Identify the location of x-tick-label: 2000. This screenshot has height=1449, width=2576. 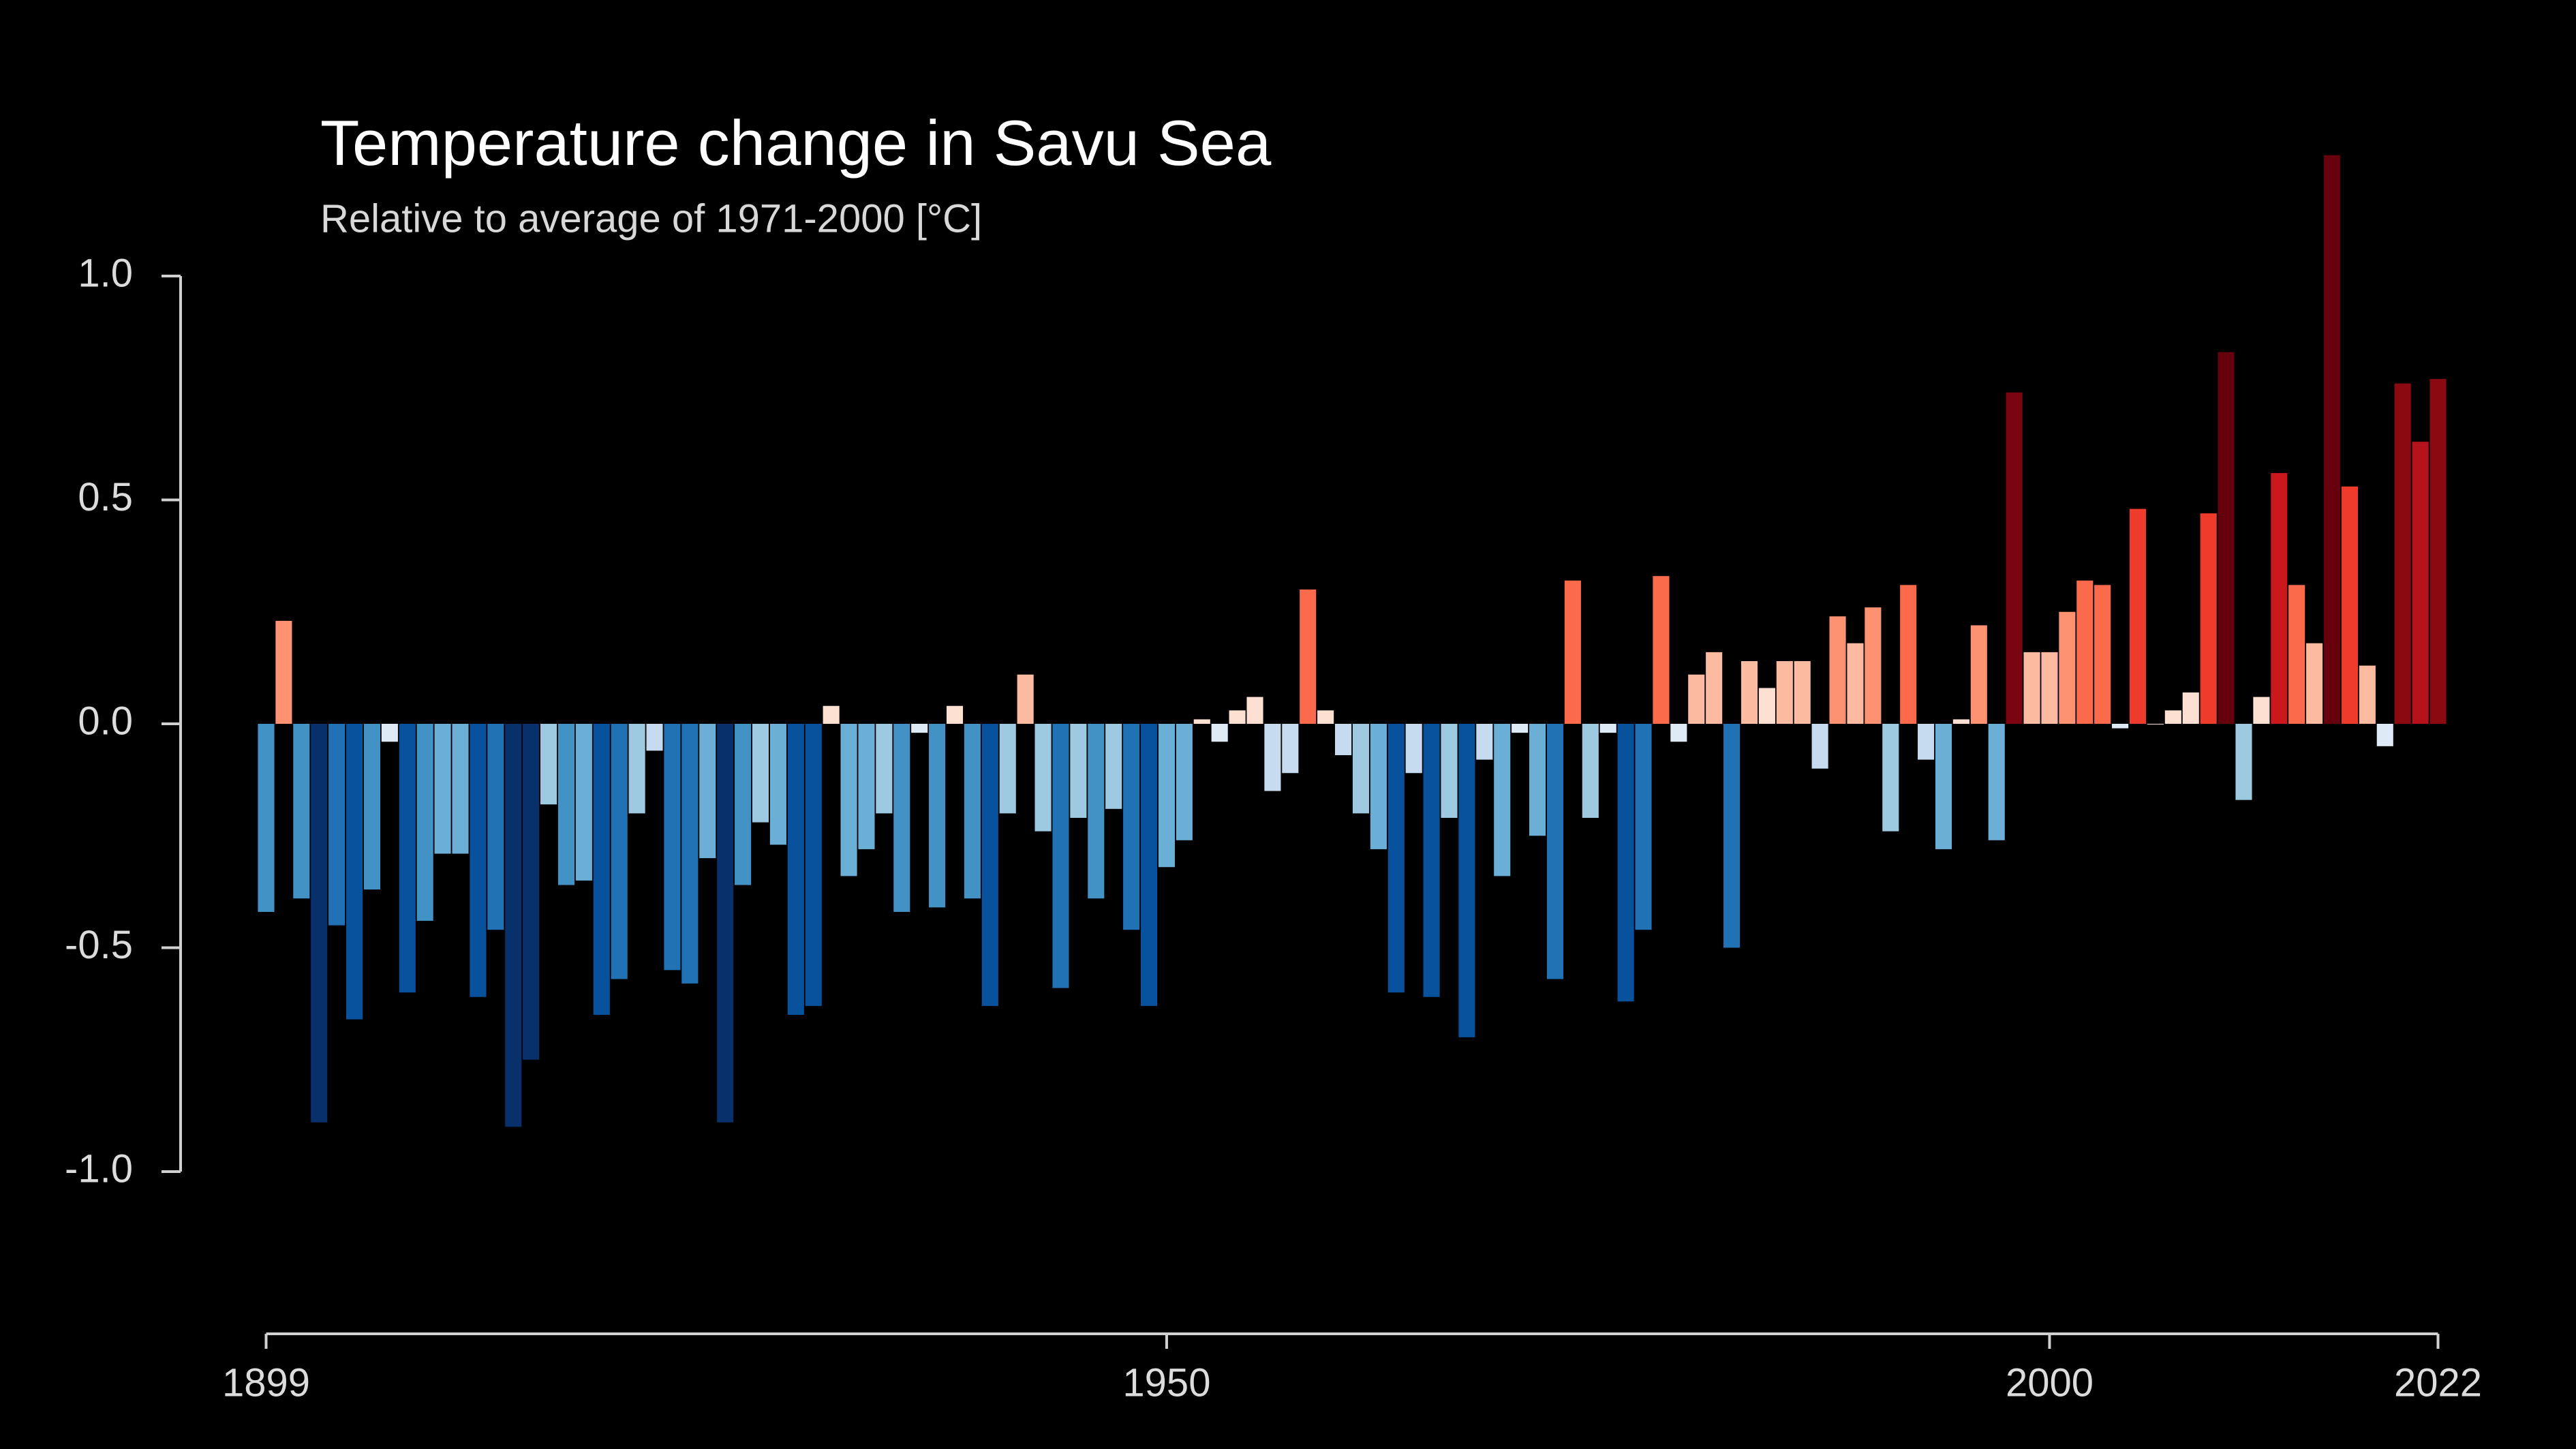
(2050, 1383).